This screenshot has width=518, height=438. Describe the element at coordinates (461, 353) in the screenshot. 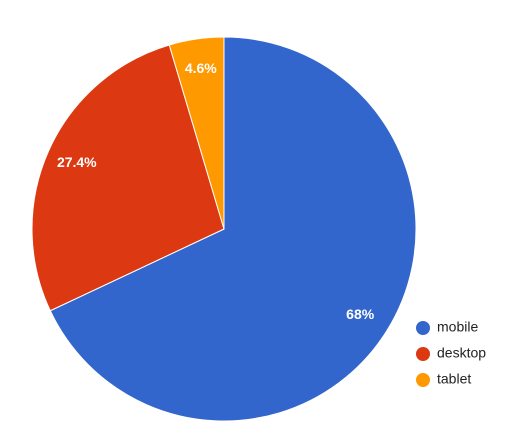

I see `legend-label: desktop` at that location.